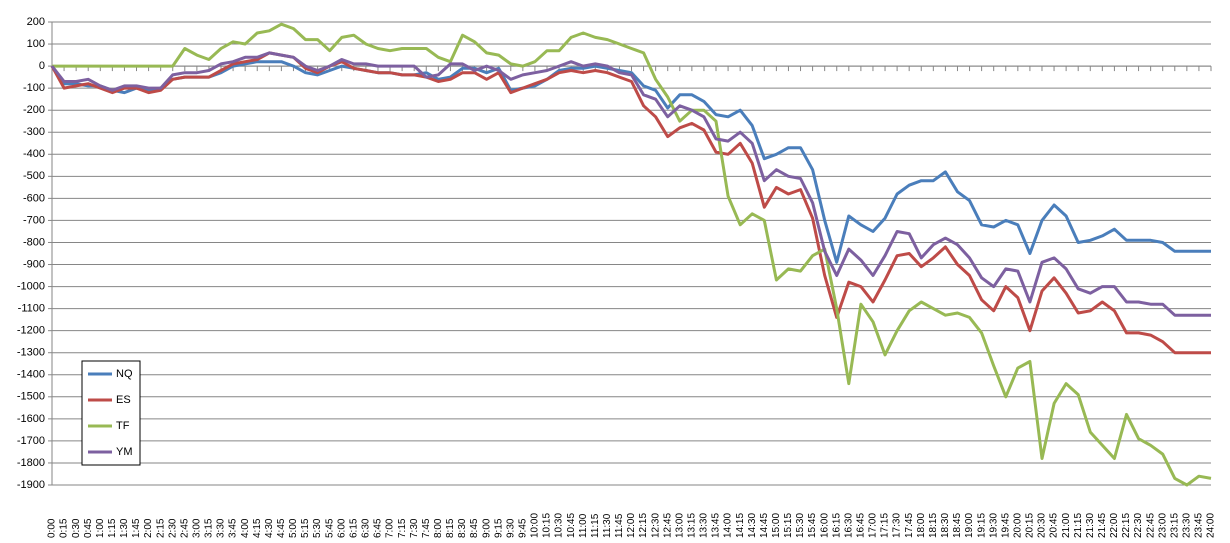 This screenshot has width=1230, height=543. I want to click on y-tick-label: -700, so click(34, 220).